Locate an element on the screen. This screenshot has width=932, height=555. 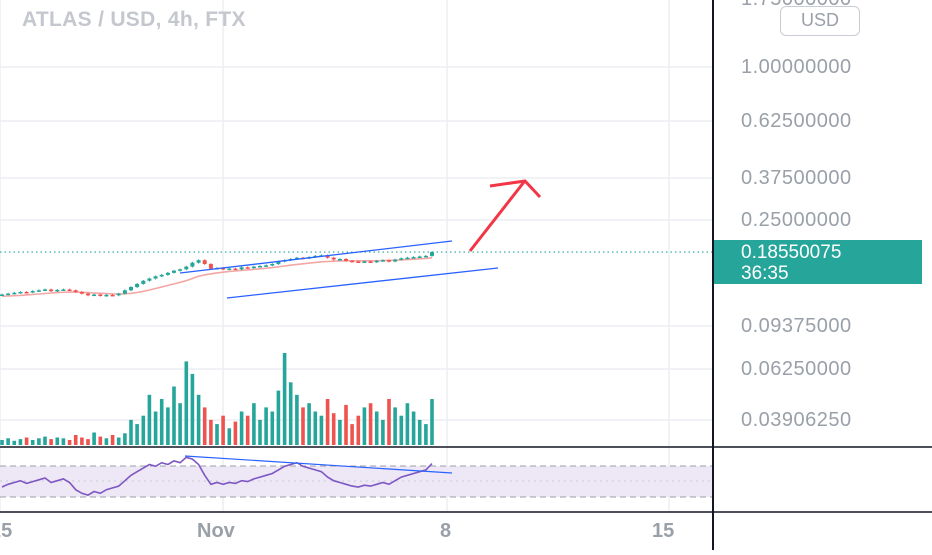
last-price-tag: 0.18550075 36:35 is located at coordinates (818, 262).